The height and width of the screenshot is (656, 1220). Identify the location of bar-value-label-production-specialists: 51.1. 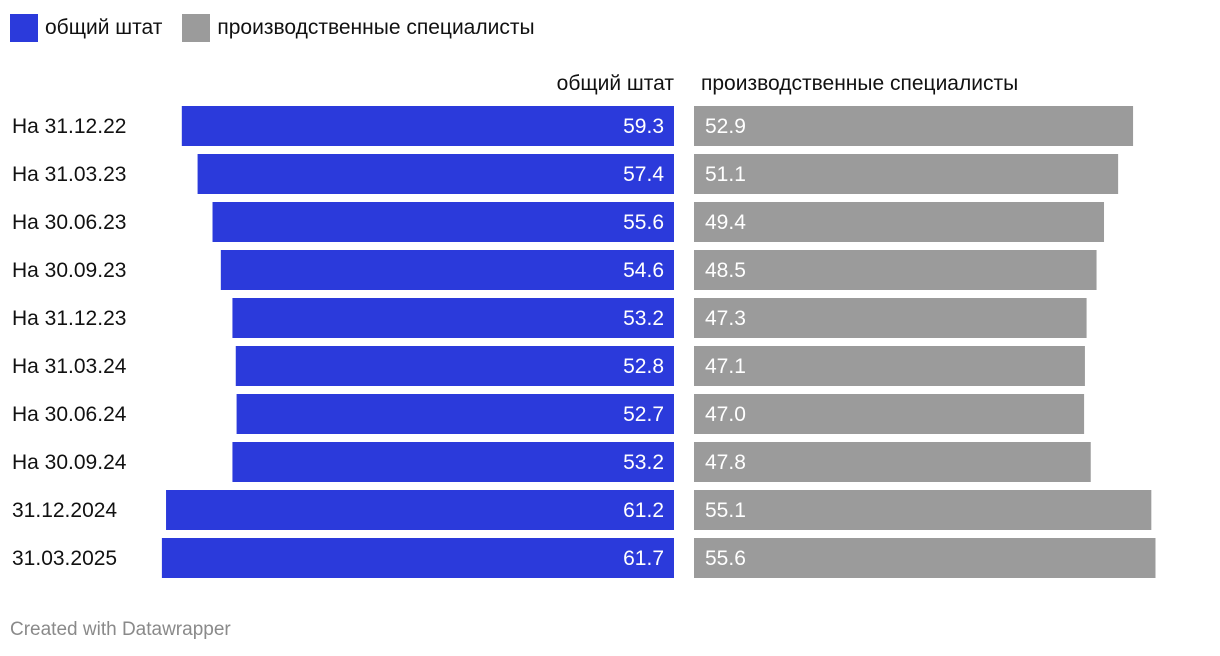
(725, 174).